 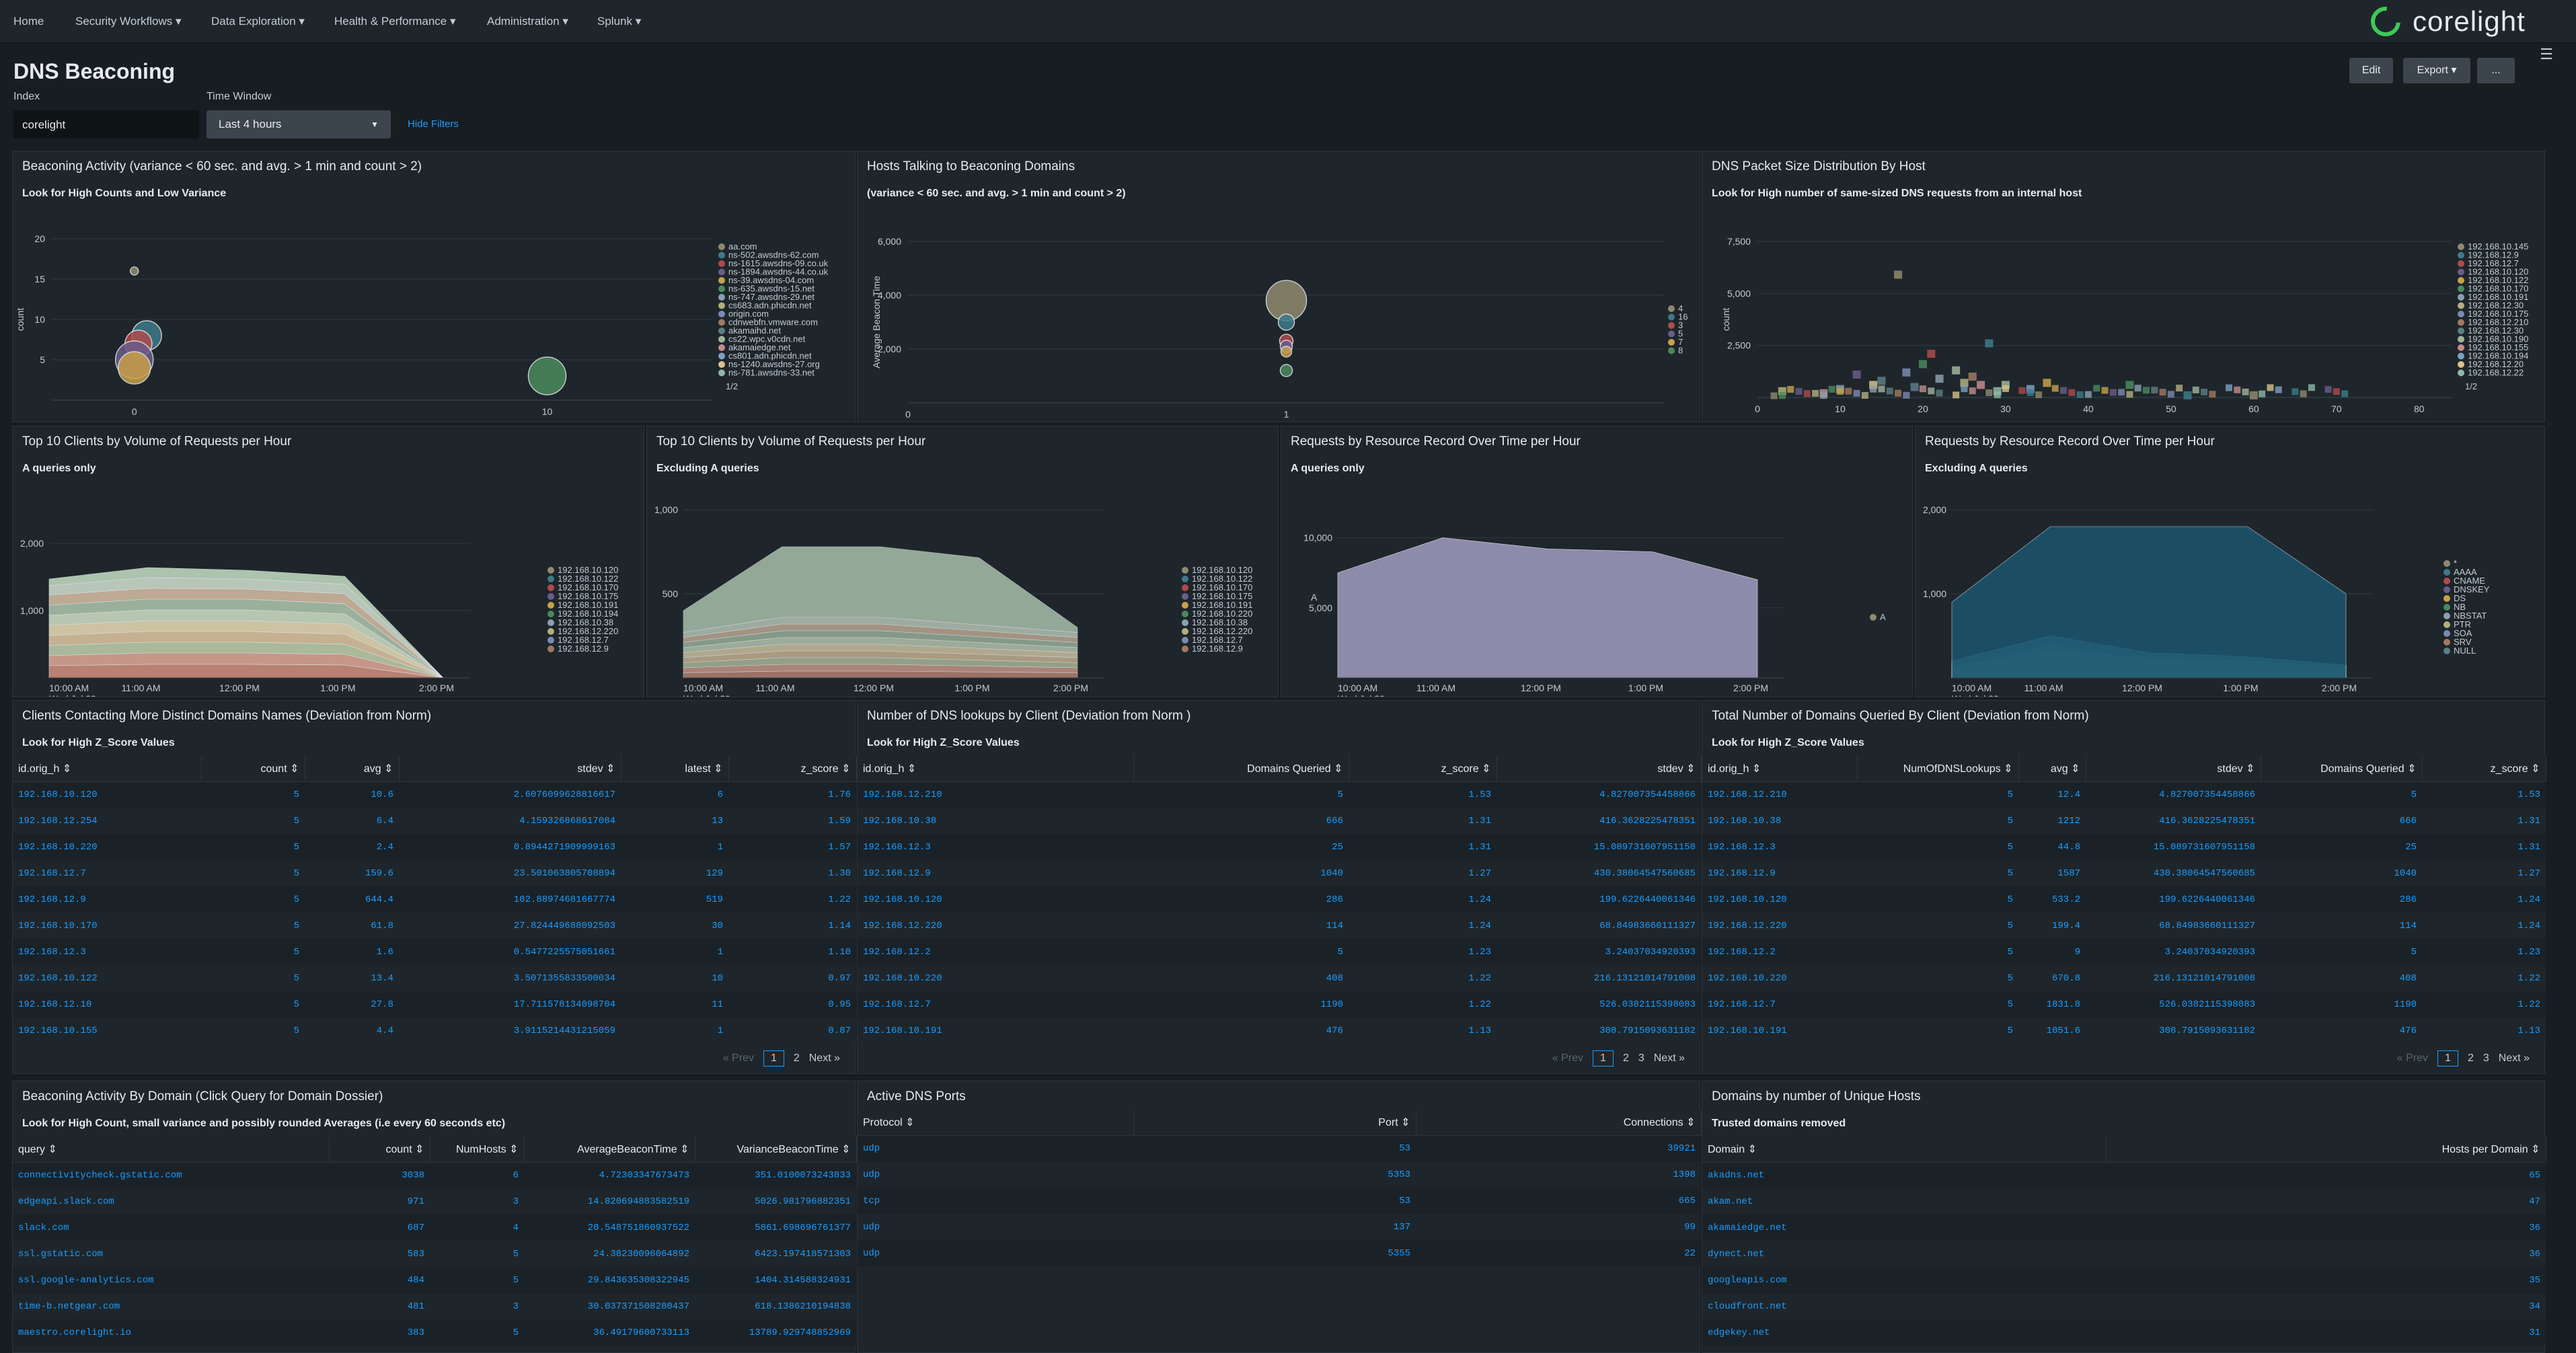 I want to click on table-row: 192.168.10.191 476 1.13 308.7915093631182, so click(x=1279, y=1030).